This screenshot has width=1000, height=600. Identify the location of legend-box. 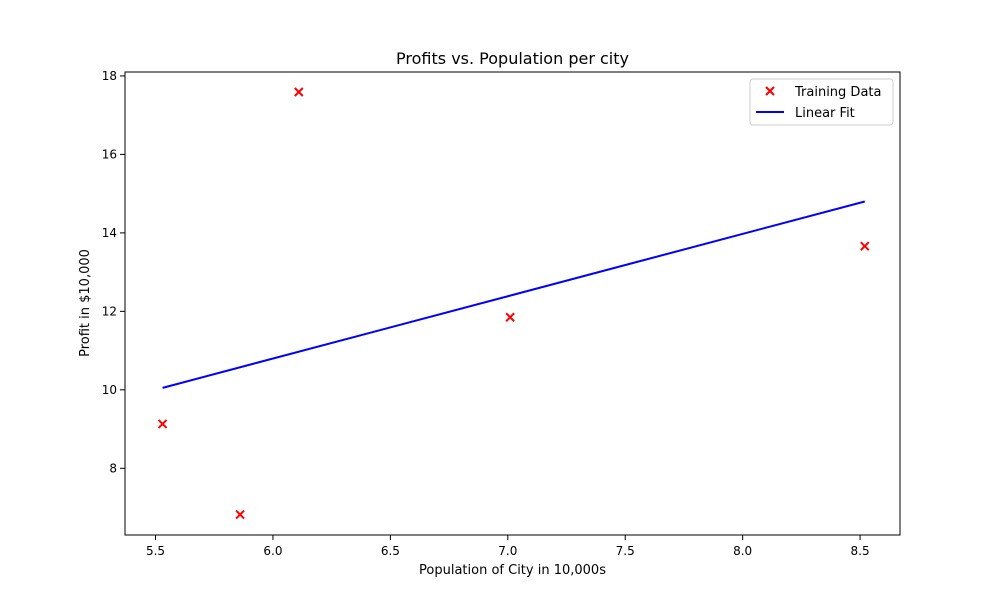
(821, 102).